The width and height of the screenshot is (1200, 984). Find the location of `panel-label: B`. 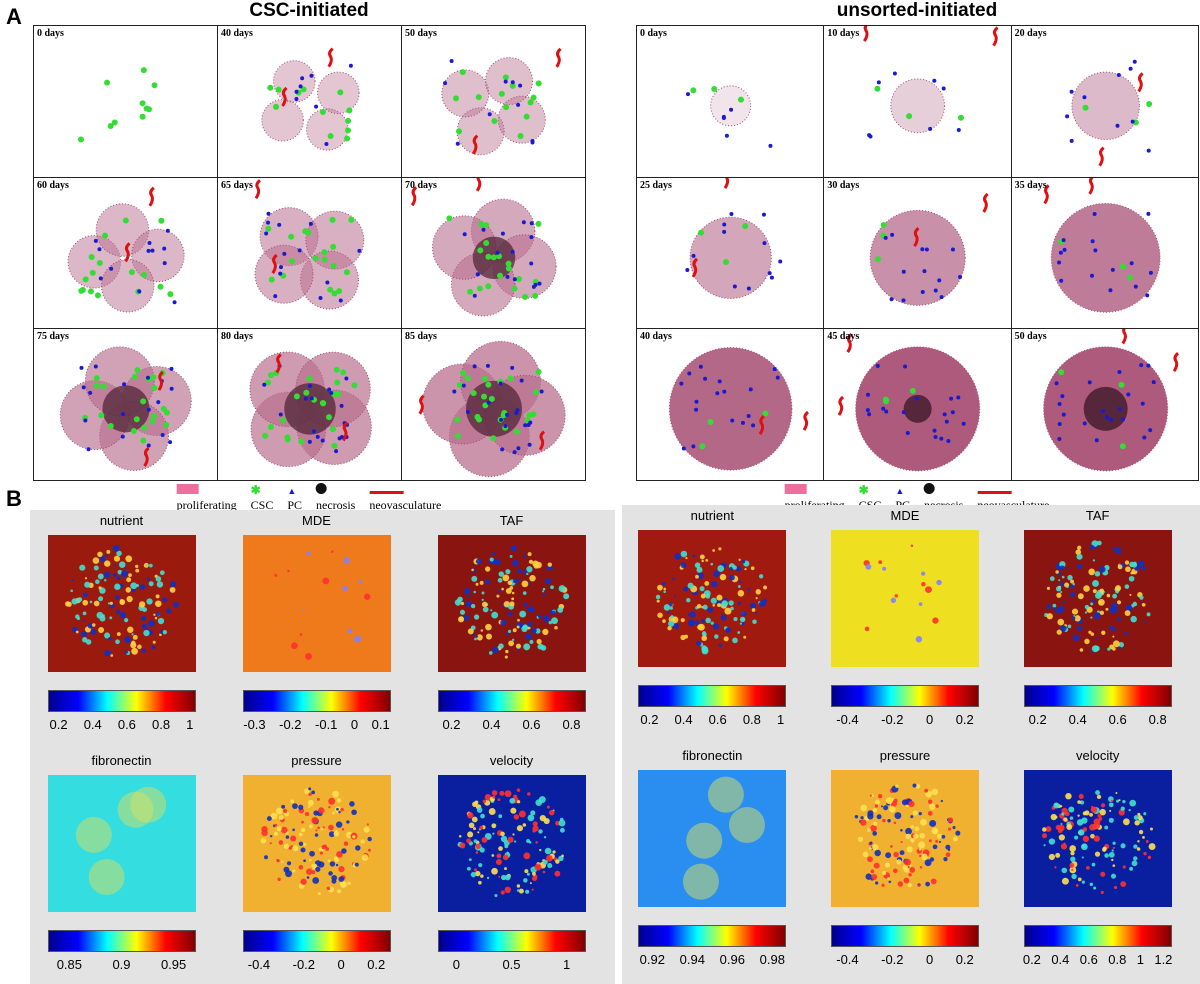

panel-label: B is located at coordinates (14, 498).